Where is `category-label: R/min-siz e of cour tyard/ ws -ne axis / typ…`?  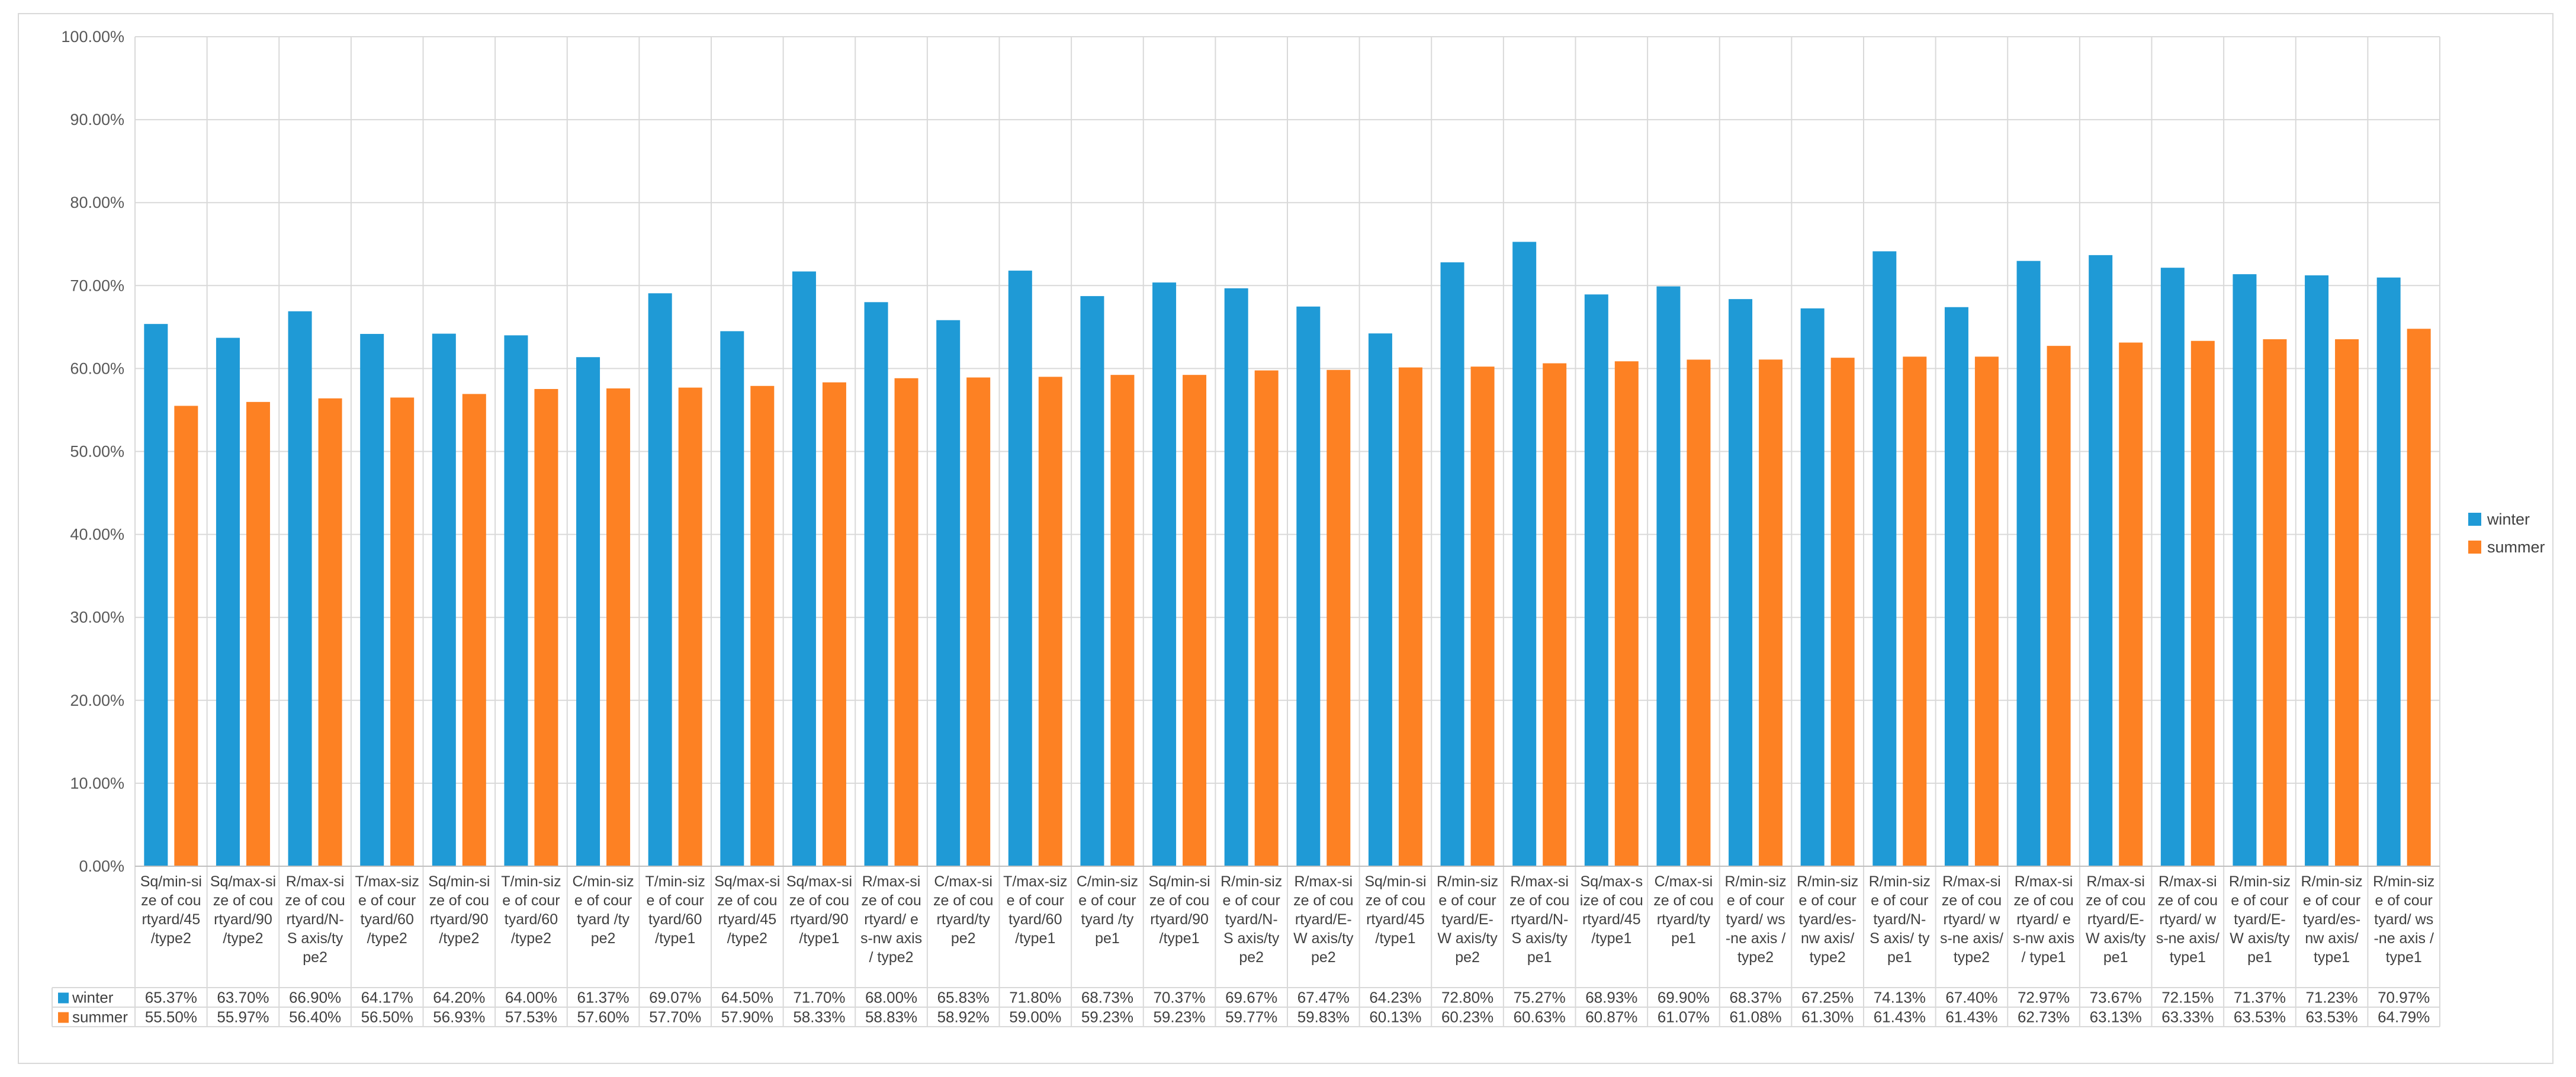
category-label: R/min-siz e of cour tyard/ ws -ne axis / typ… is located at coordinates (2403, 919).